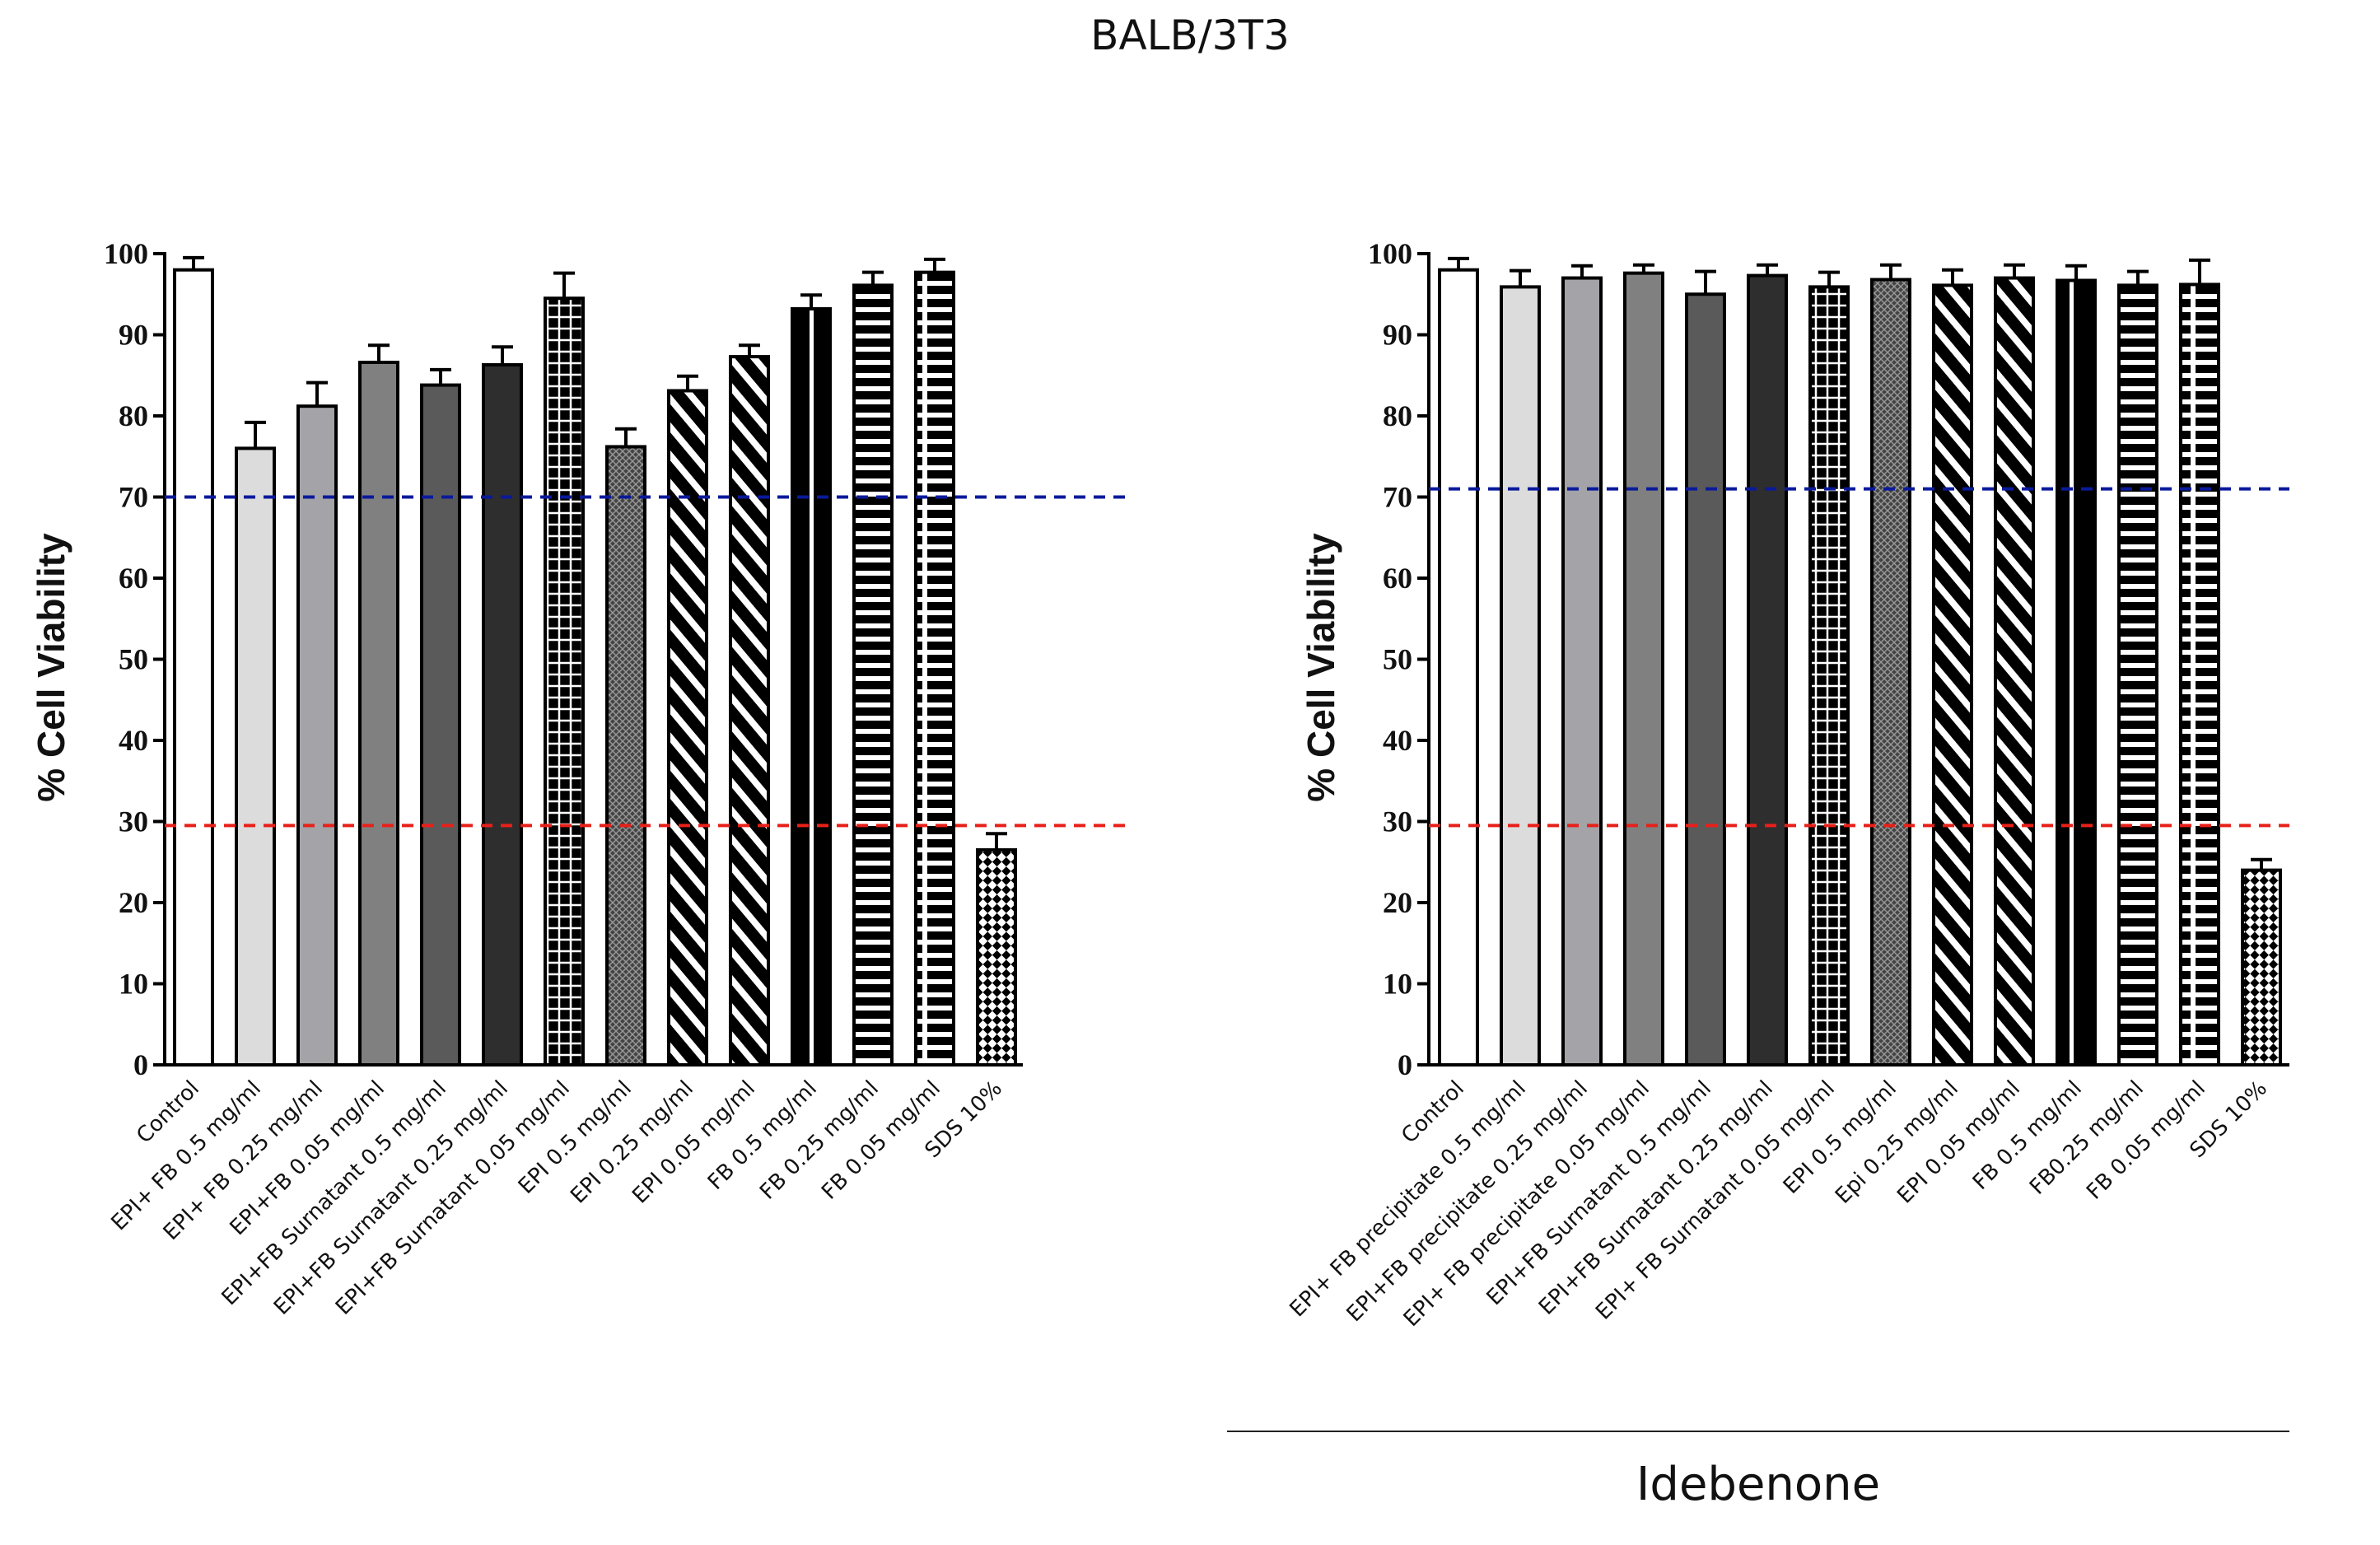 Image resolution: width=2380 pixels, height=1545 pixels. I want to click on figure-title: BALB/3T3, so click(1190, 35).